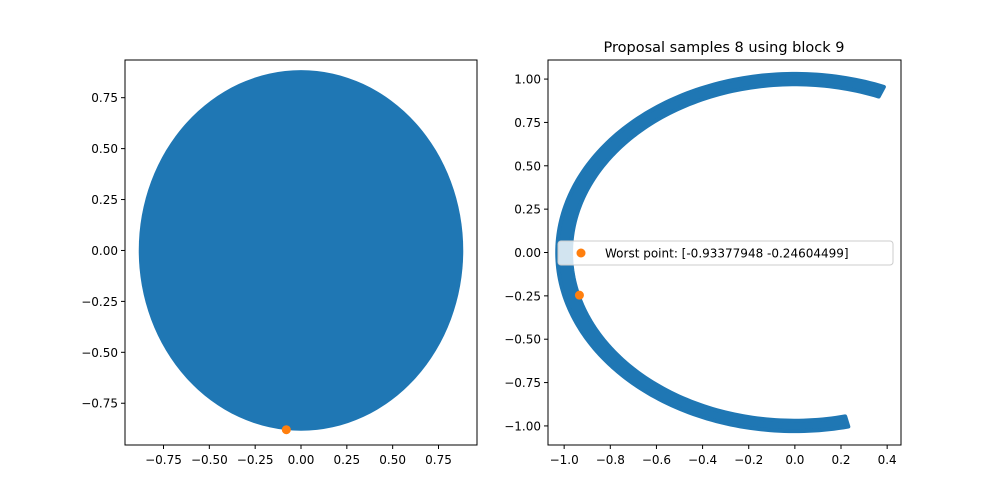 The height and width of the screenshot is (500, 1000). I want to click on right-y-tick-label: 0.00, so click(527, 253).